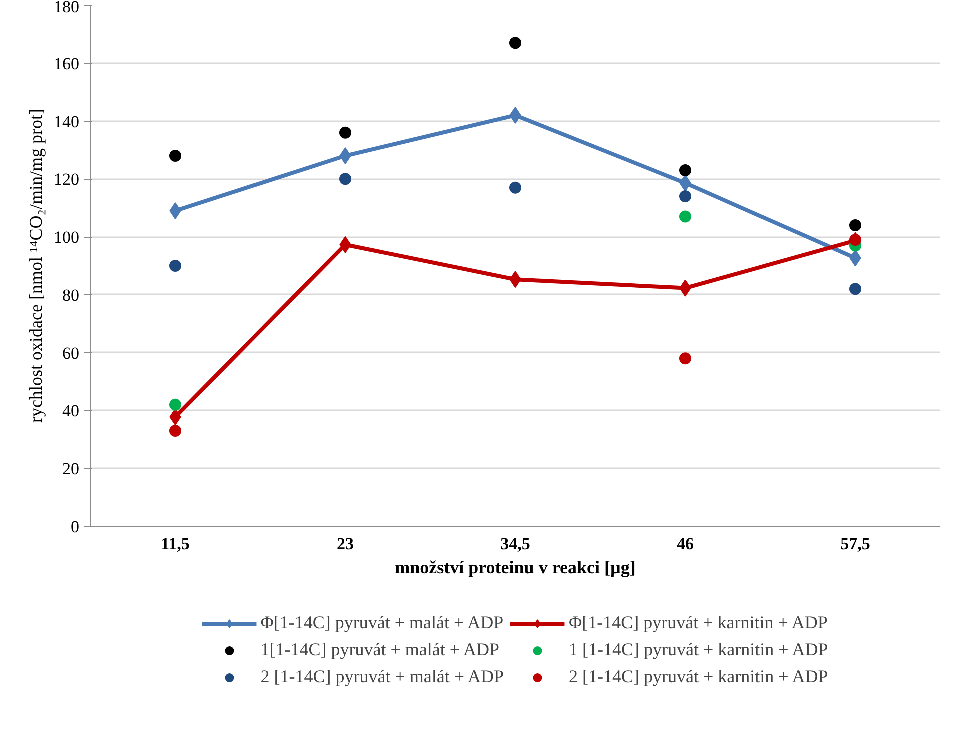  I want to click on x-tick-label: 11,5, so click(175, 544).